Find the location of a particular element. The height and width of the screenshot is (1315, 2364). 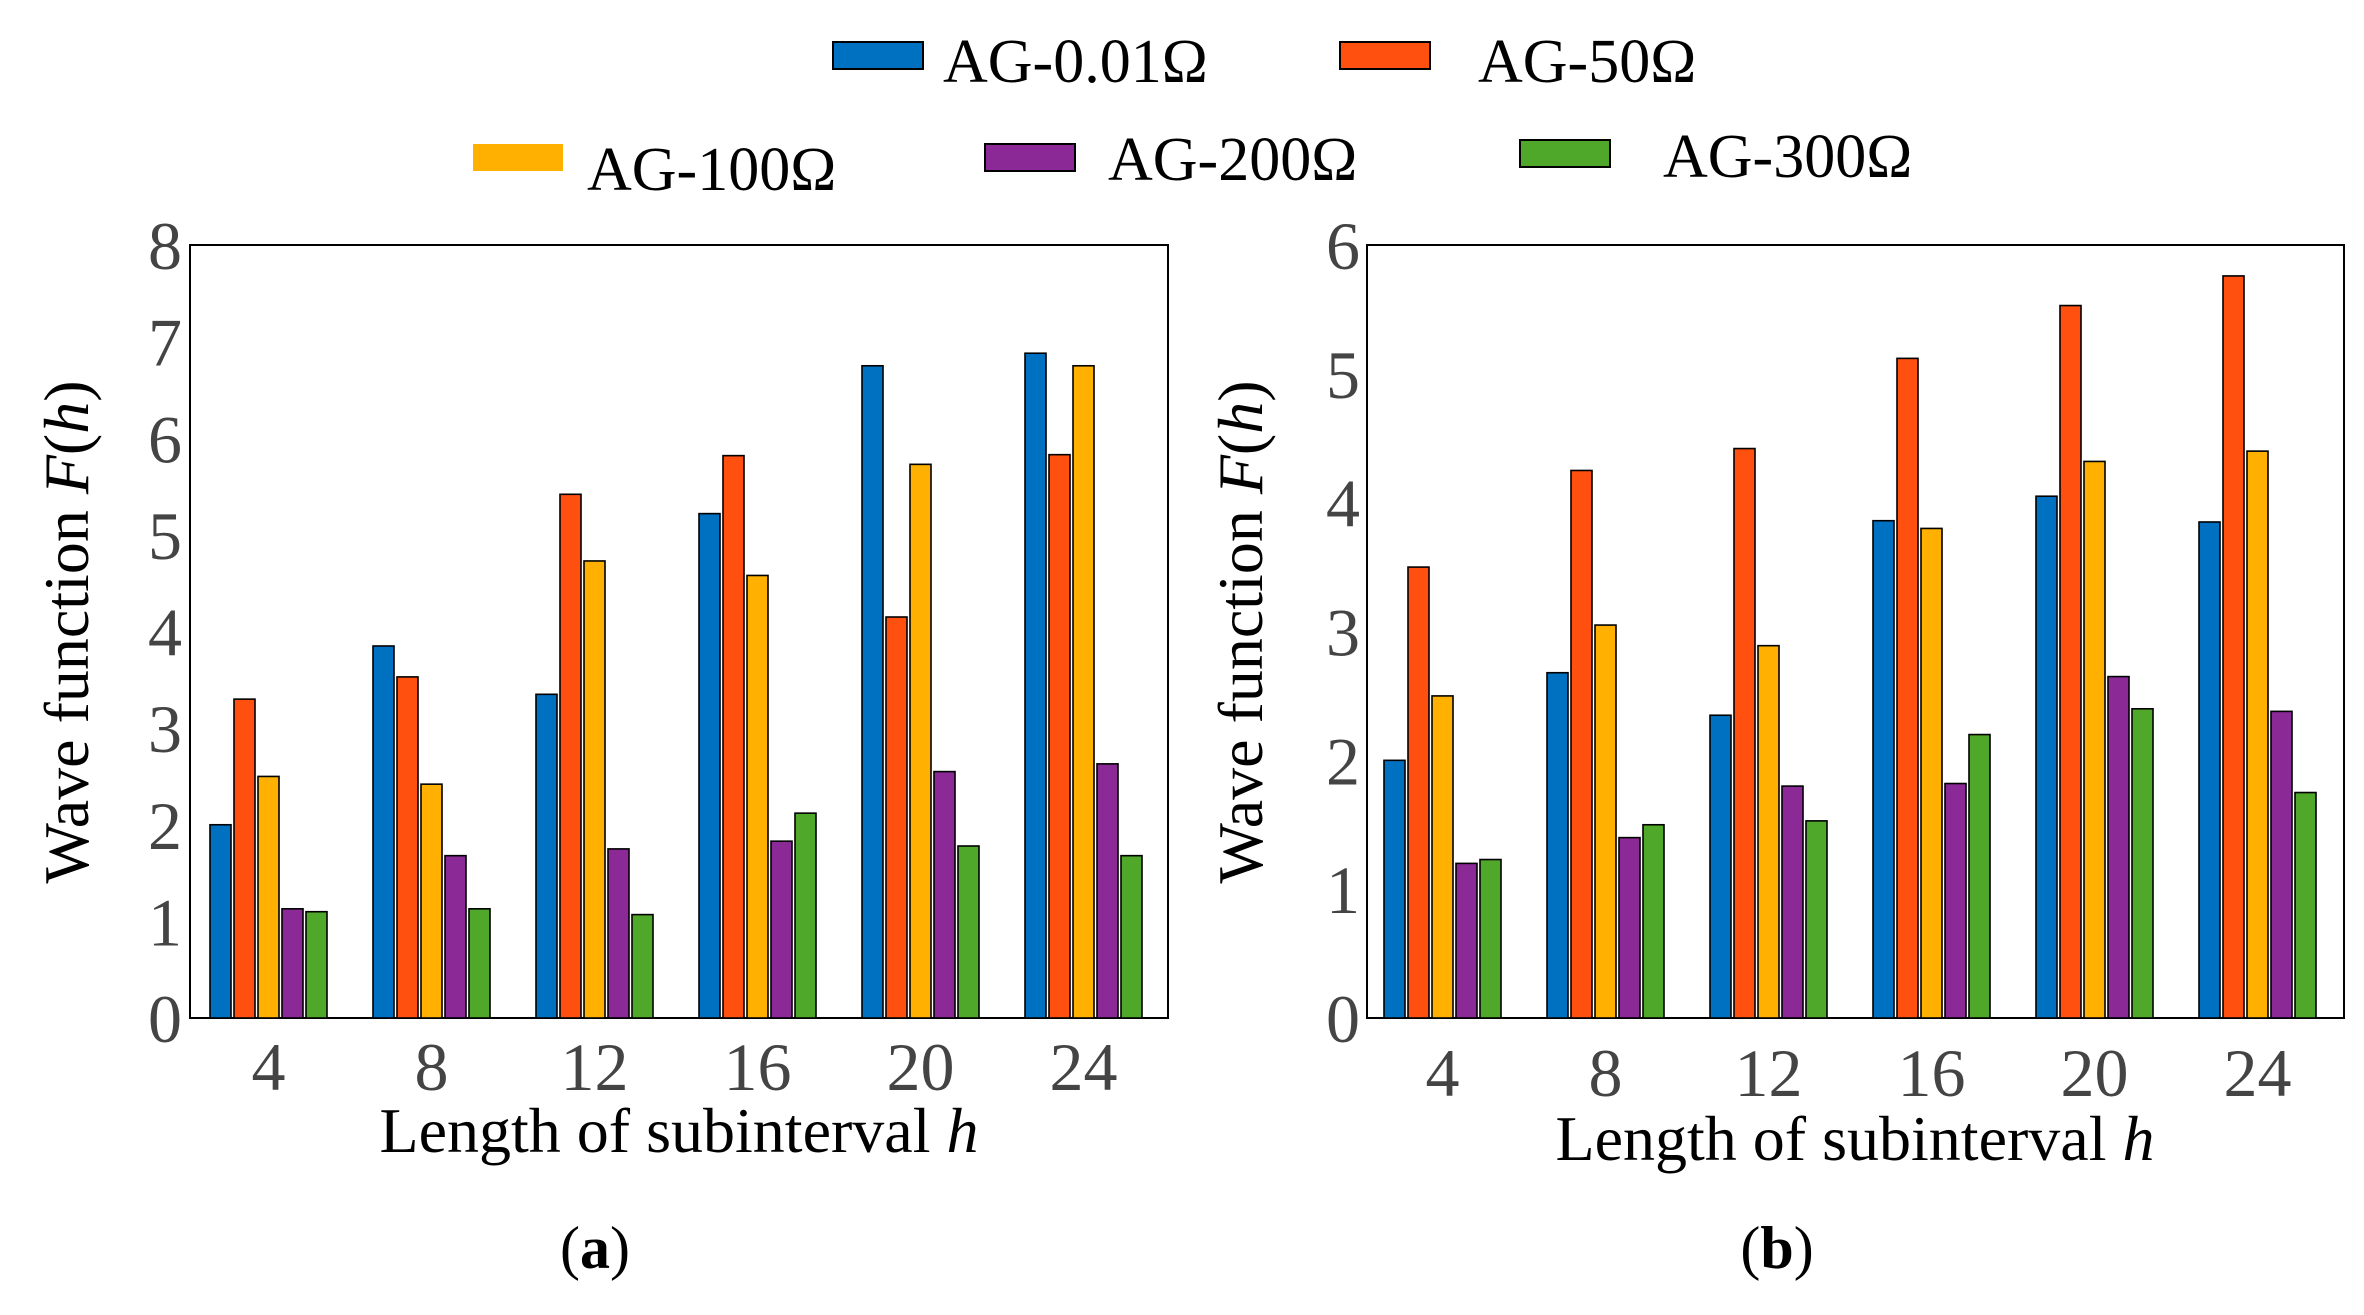

legend-item-ag-50: AG-50Ω is located at coordinates (1517, 62).